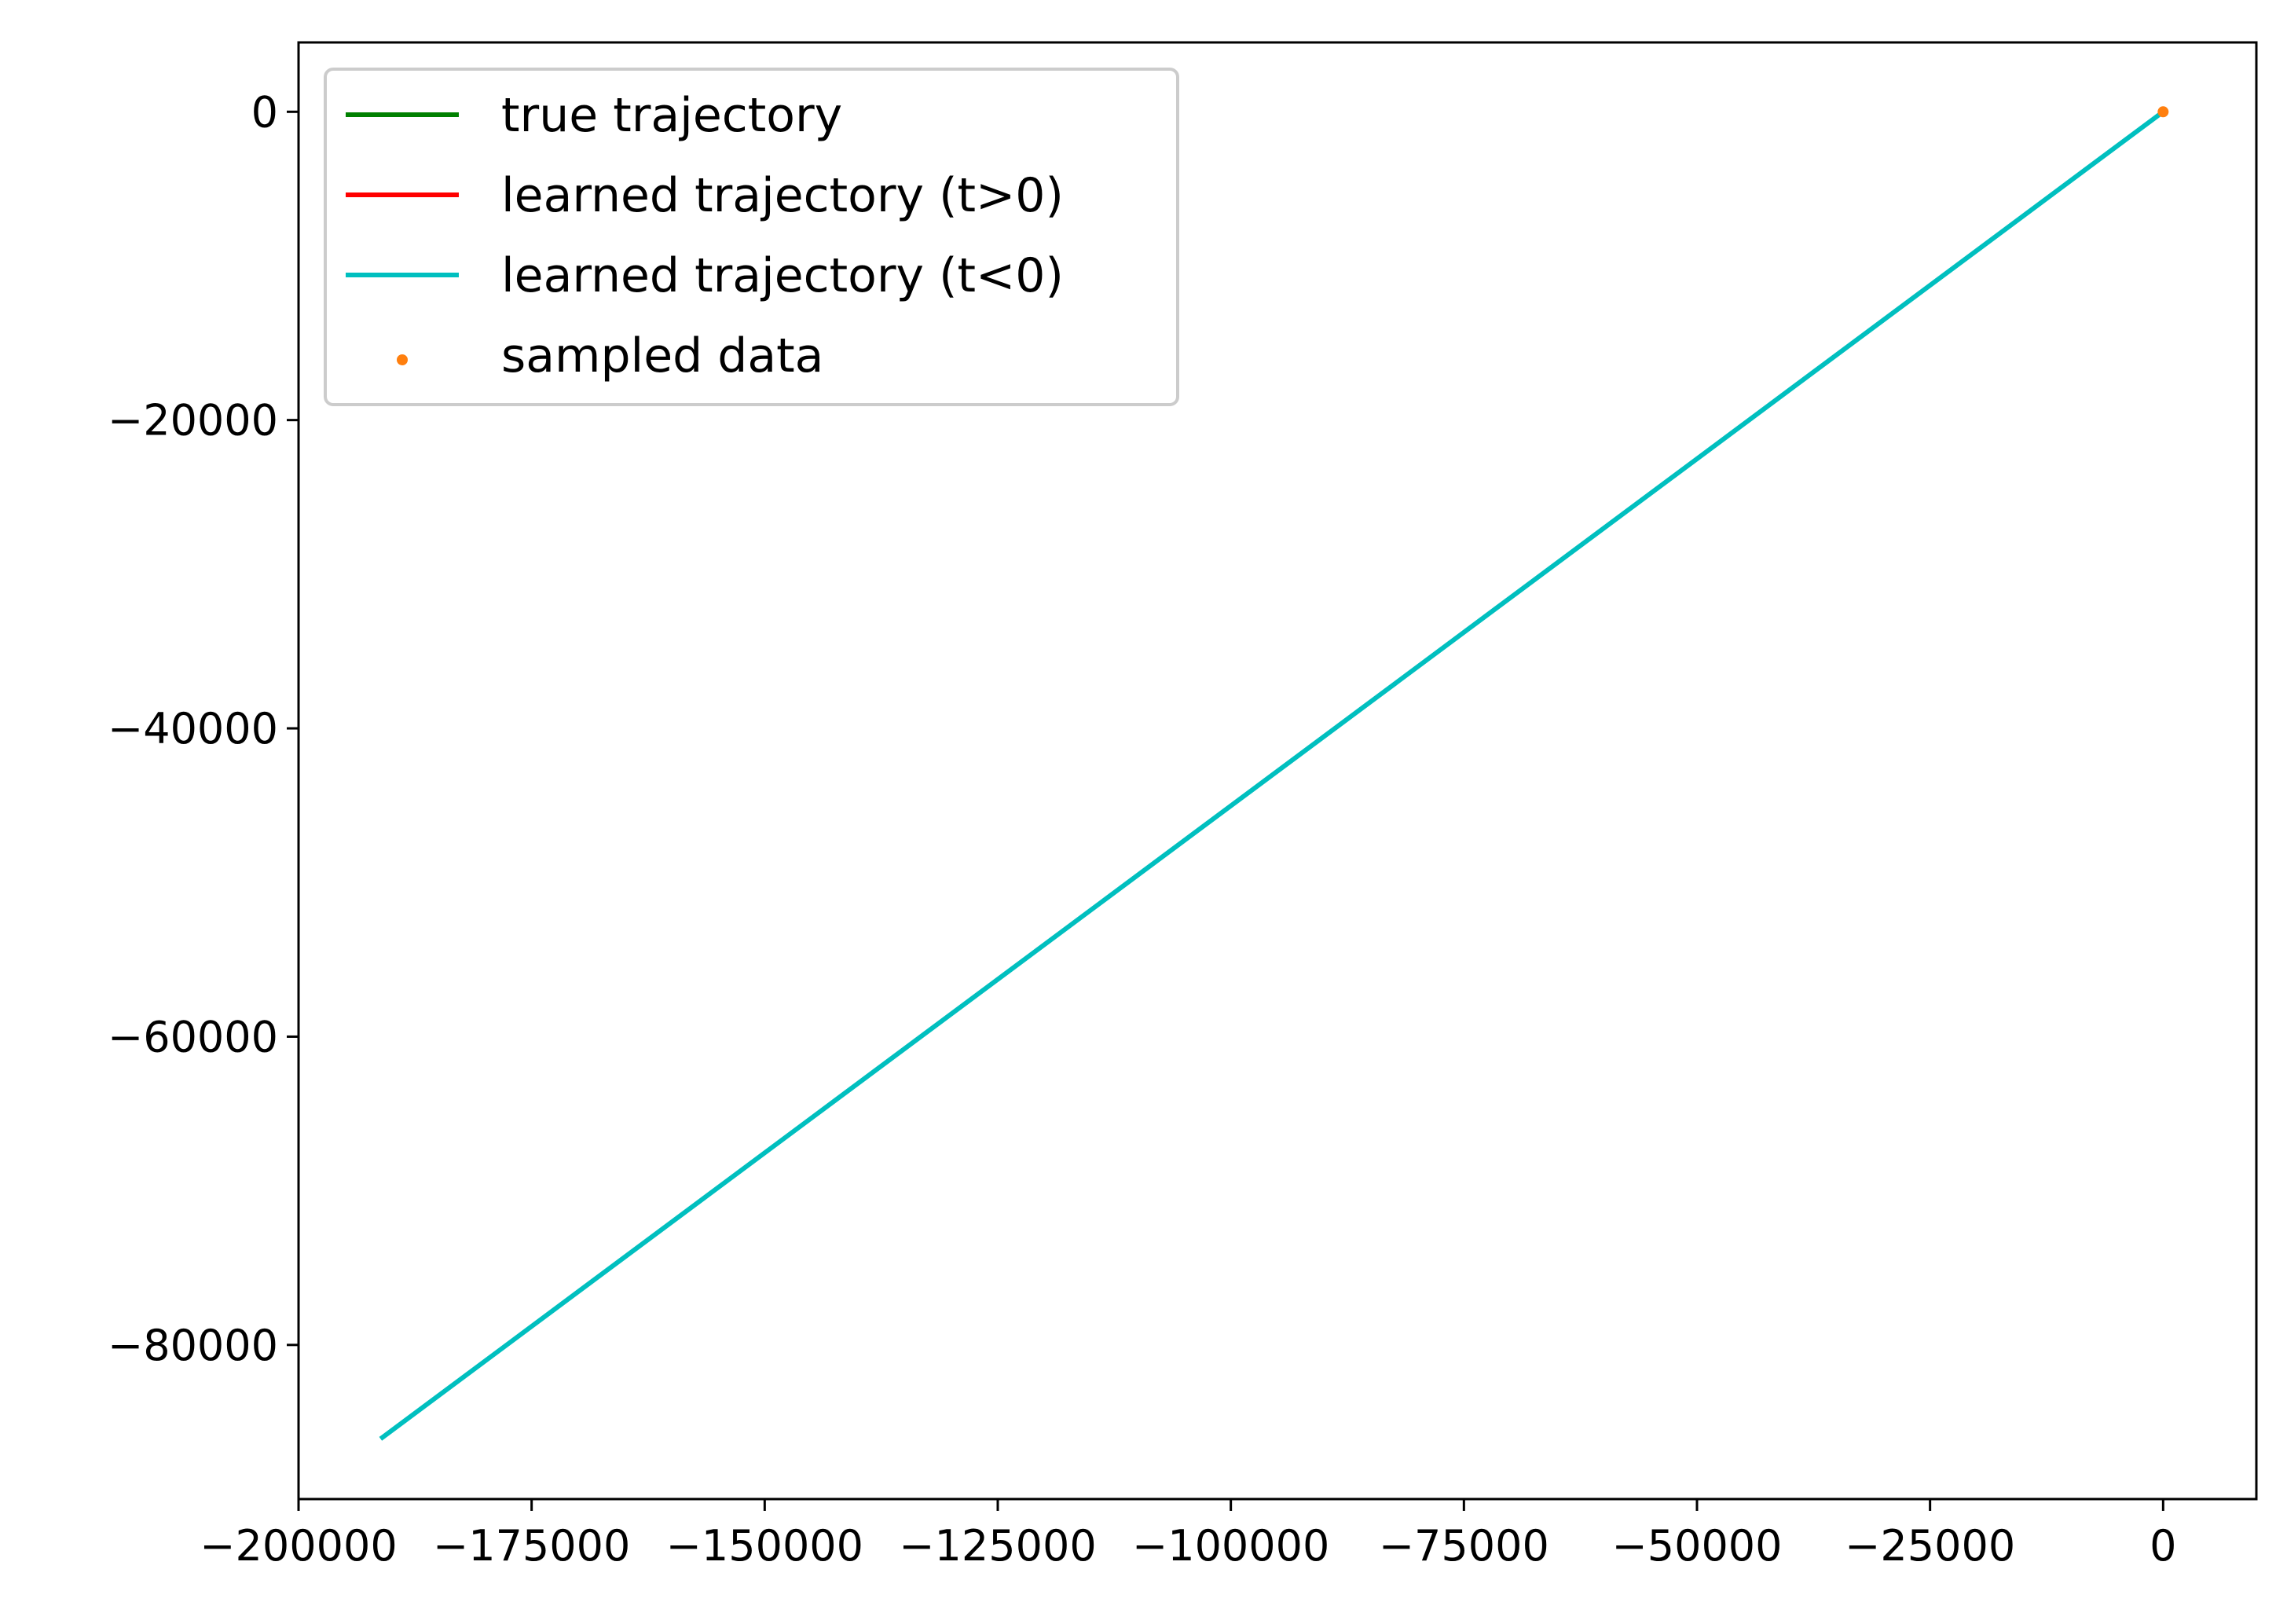 This screenshot has height=1624, width=2287. I want to click on x-tick-label: −75000, so click(1464, 1546).